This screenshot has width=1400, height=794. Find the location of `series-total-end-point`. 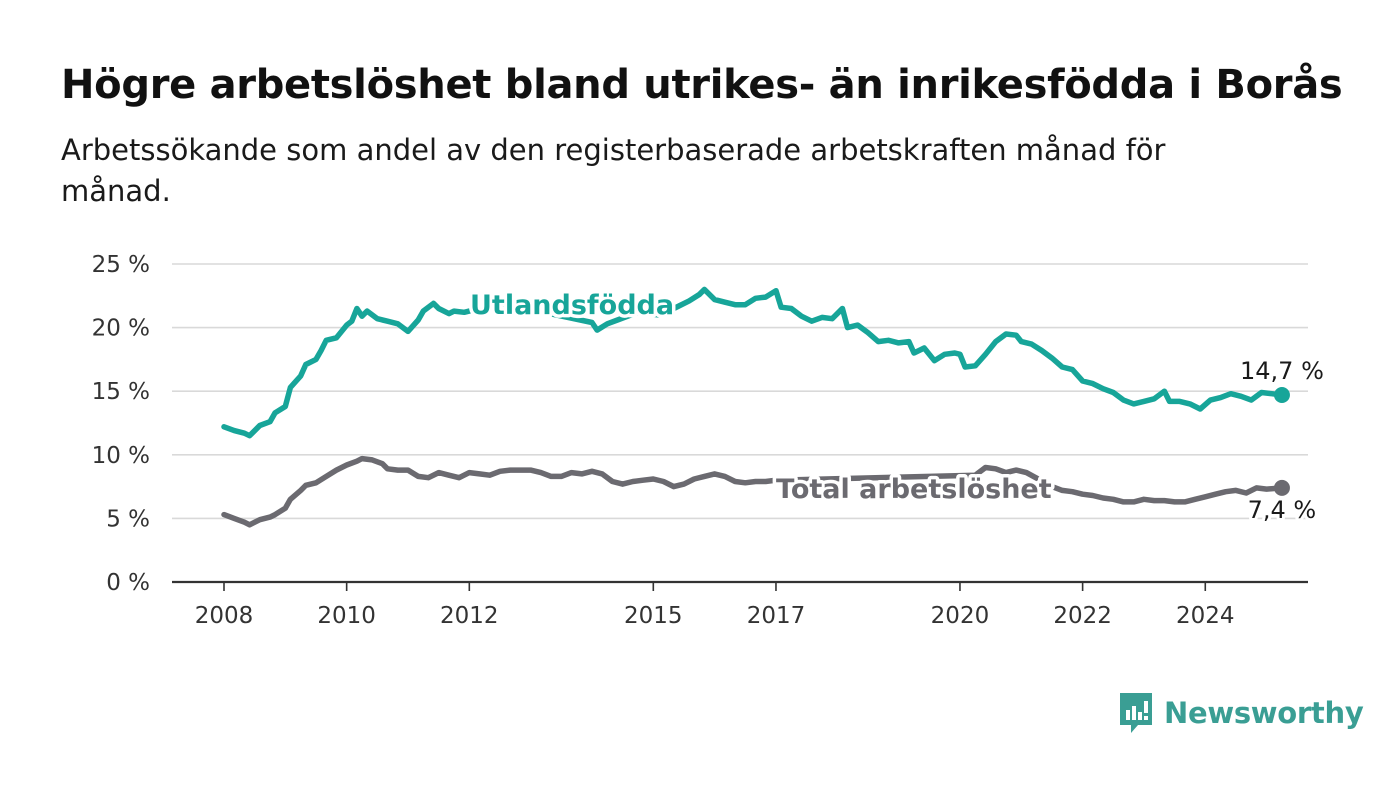

series-total-end-point is located at coordinates (1281, 487).